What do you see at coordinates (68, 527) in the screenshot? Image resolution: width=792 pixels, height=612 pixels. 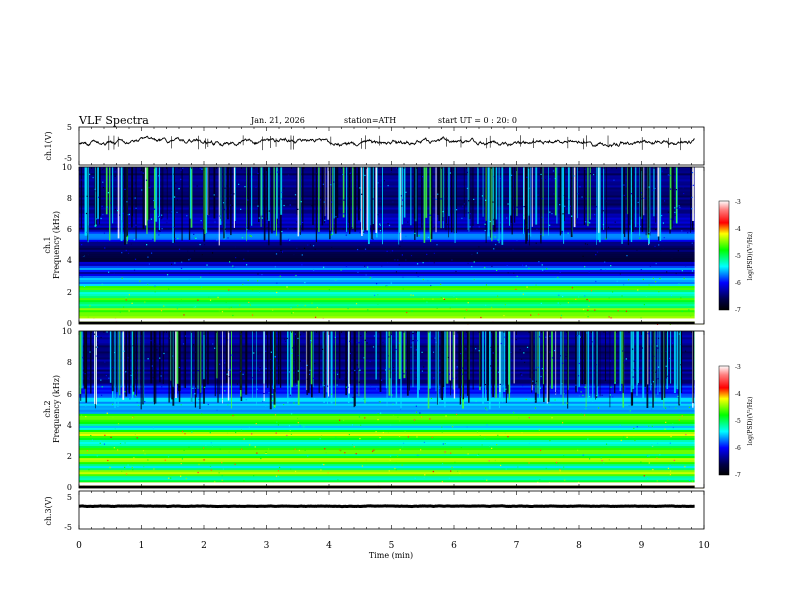 I see `ch3-ytick-neg5: -5` at bounding box center [68, 527].